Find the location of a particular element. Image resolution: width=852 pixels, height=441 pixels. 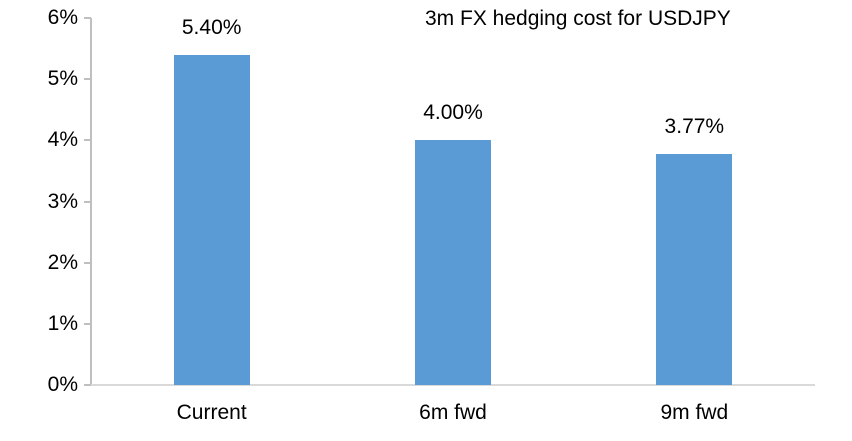

y-tick-label: 5% is located at coordinates (62, 79).